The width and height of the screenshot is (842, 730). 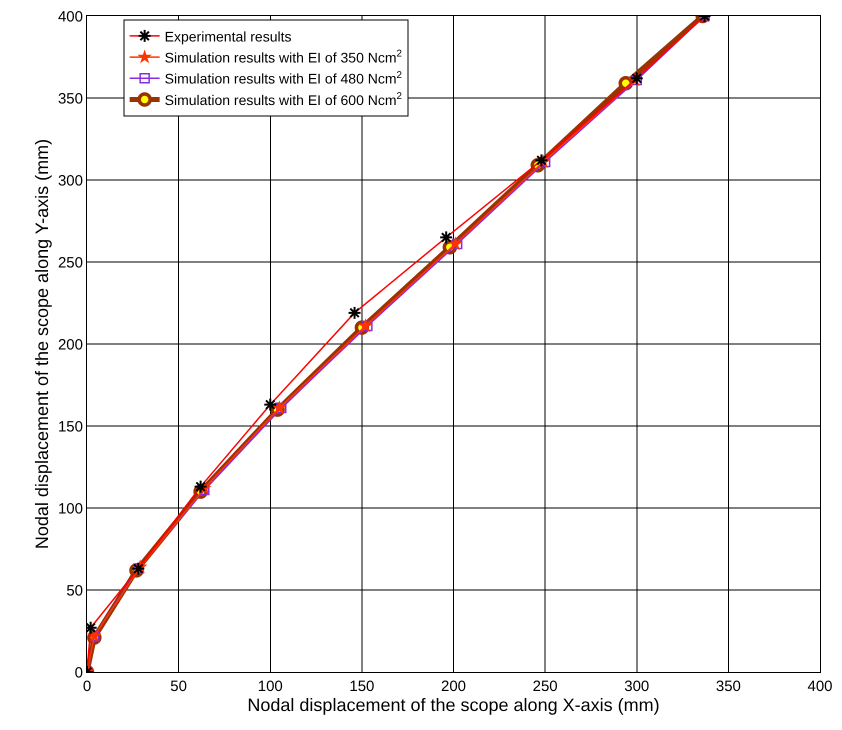 I want to click on y-tick-label: 200, so click(x=70, y=345).